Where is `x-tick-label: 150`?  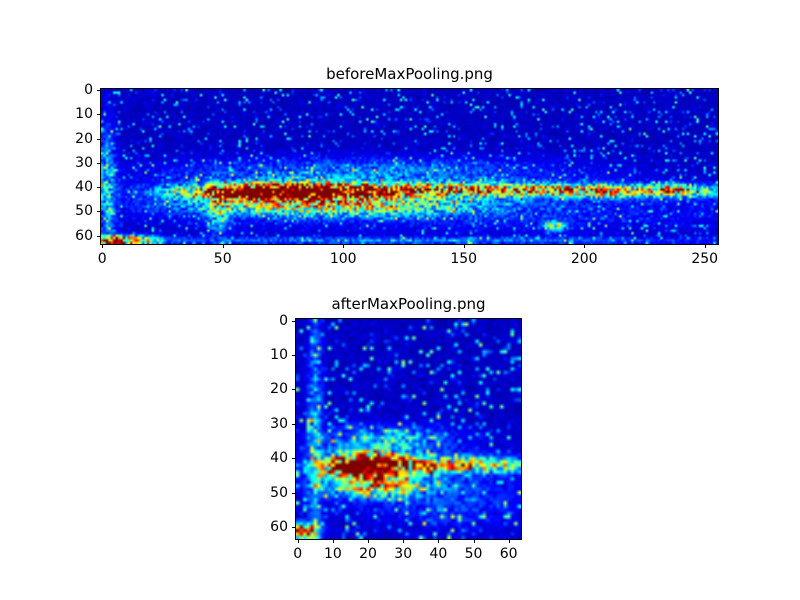
x-tick-label: 150 is located at coordinates (464, 259).